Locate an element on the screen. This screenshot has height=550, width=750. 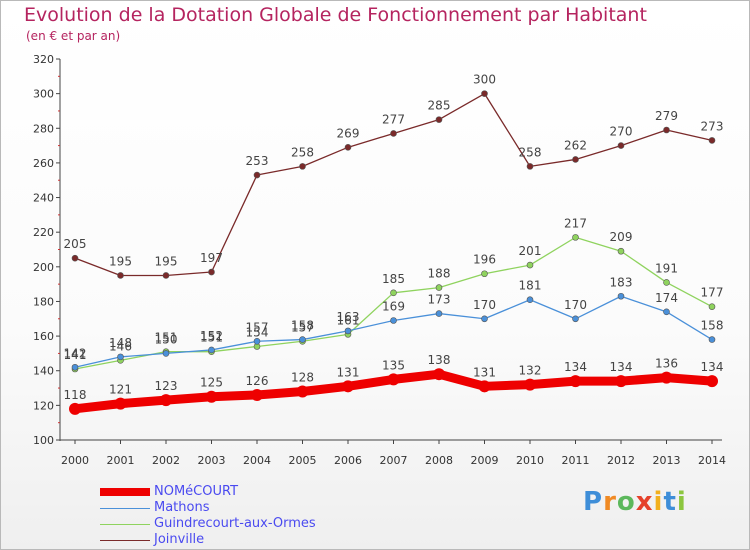
data-label-3: 195 is located at coordinates (120, 261).